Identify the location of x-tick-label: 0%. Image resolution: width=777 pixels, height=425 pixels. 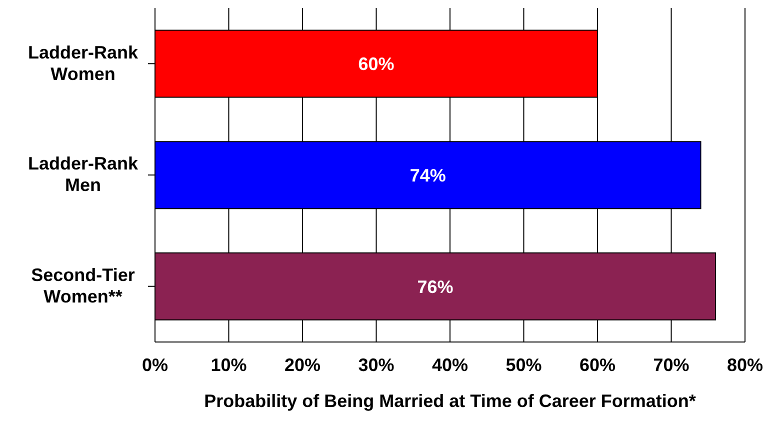
(155, 364).